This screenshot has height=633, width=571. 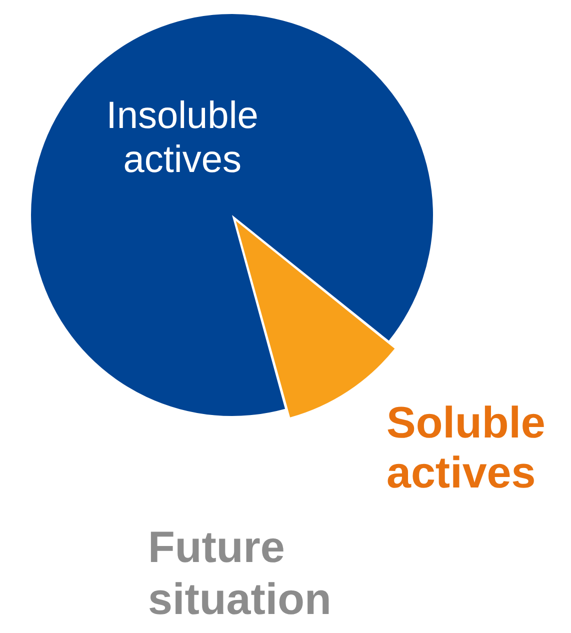 I want to click on text: Future situation, so click(x=240, y=574).